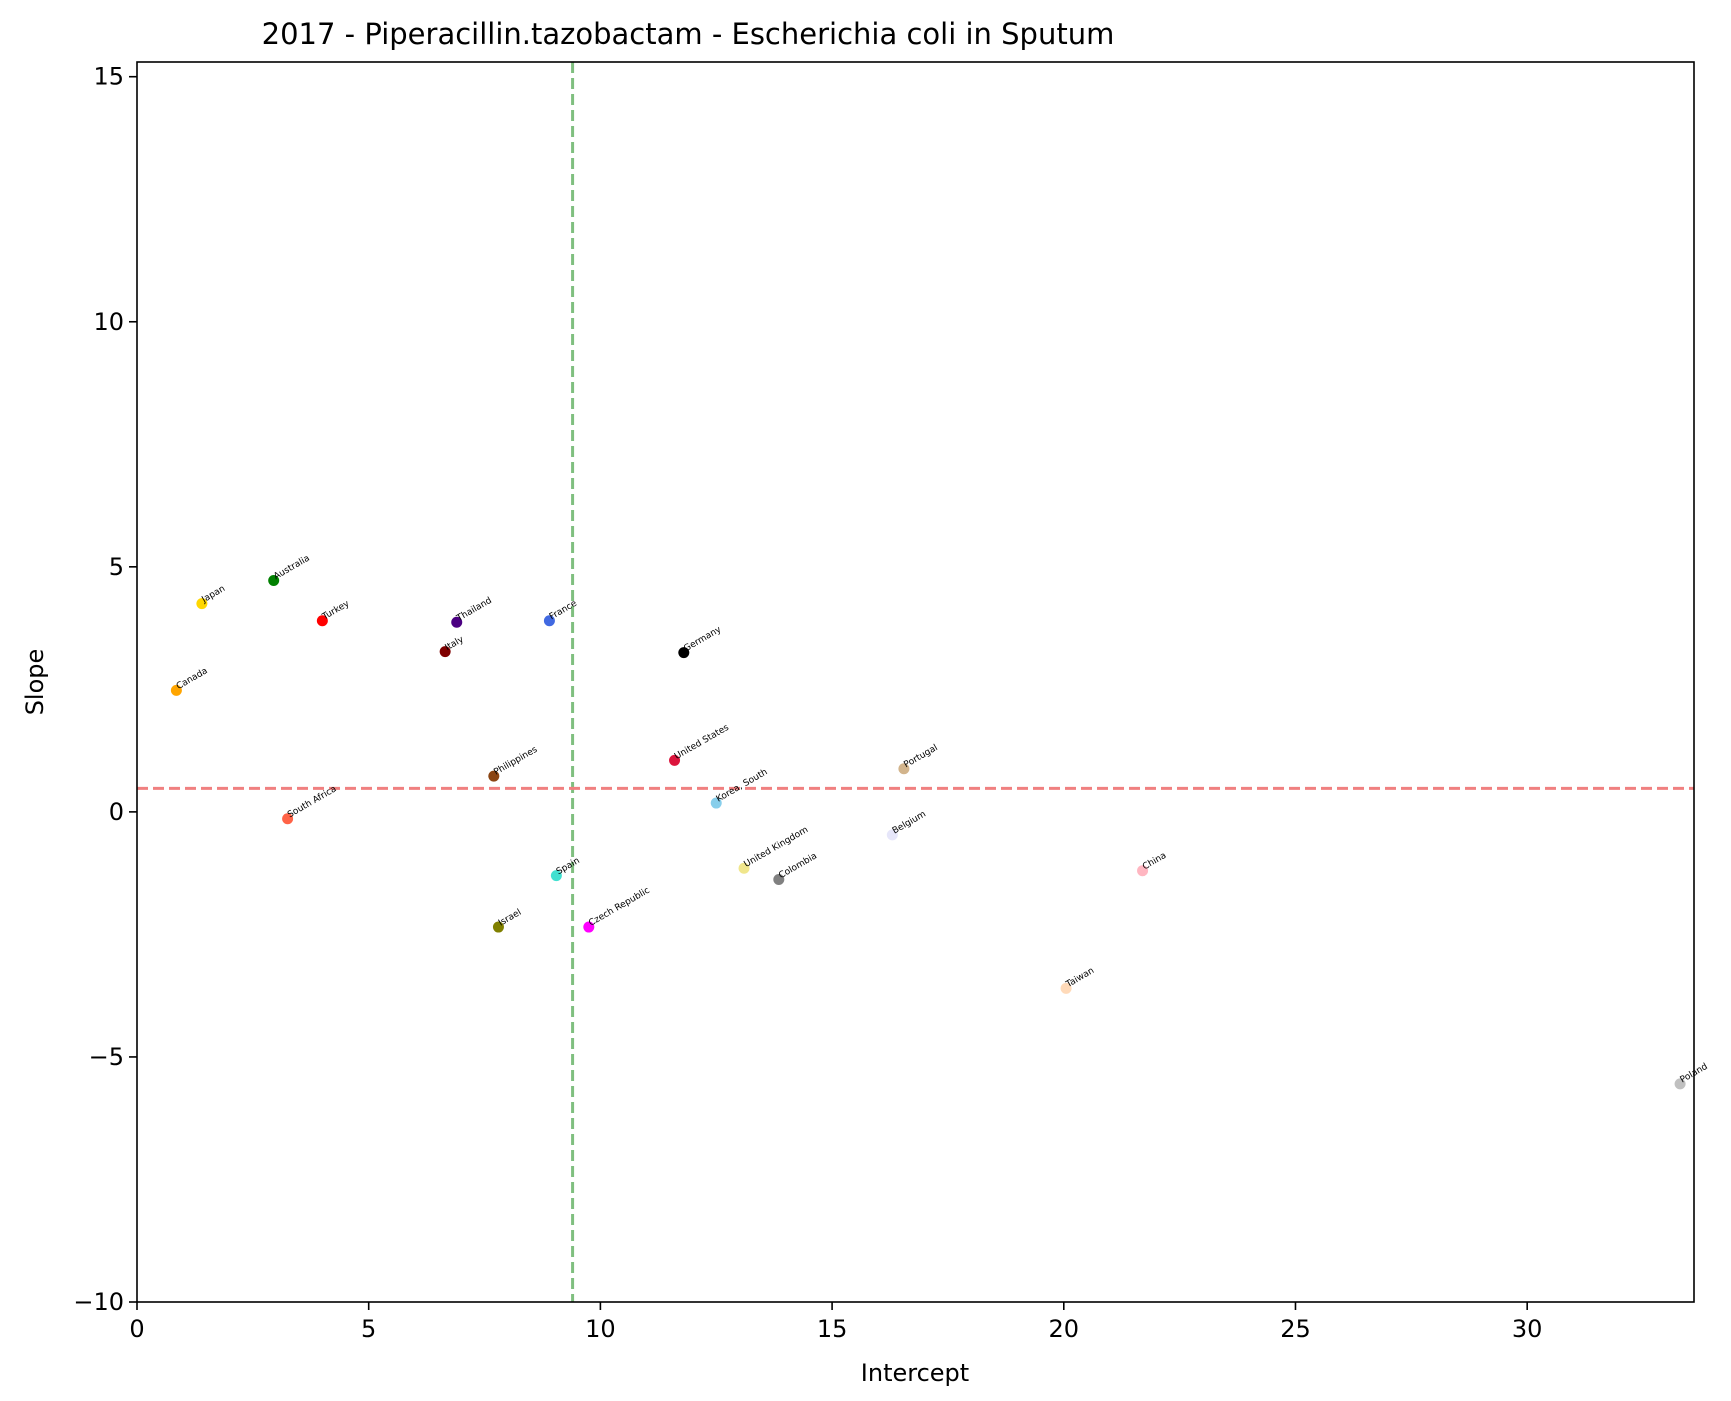  What do you see at coordinates (108, 322) in the screenshot?
I see `y-tick-label: 10` at bounding box center [108, 322].